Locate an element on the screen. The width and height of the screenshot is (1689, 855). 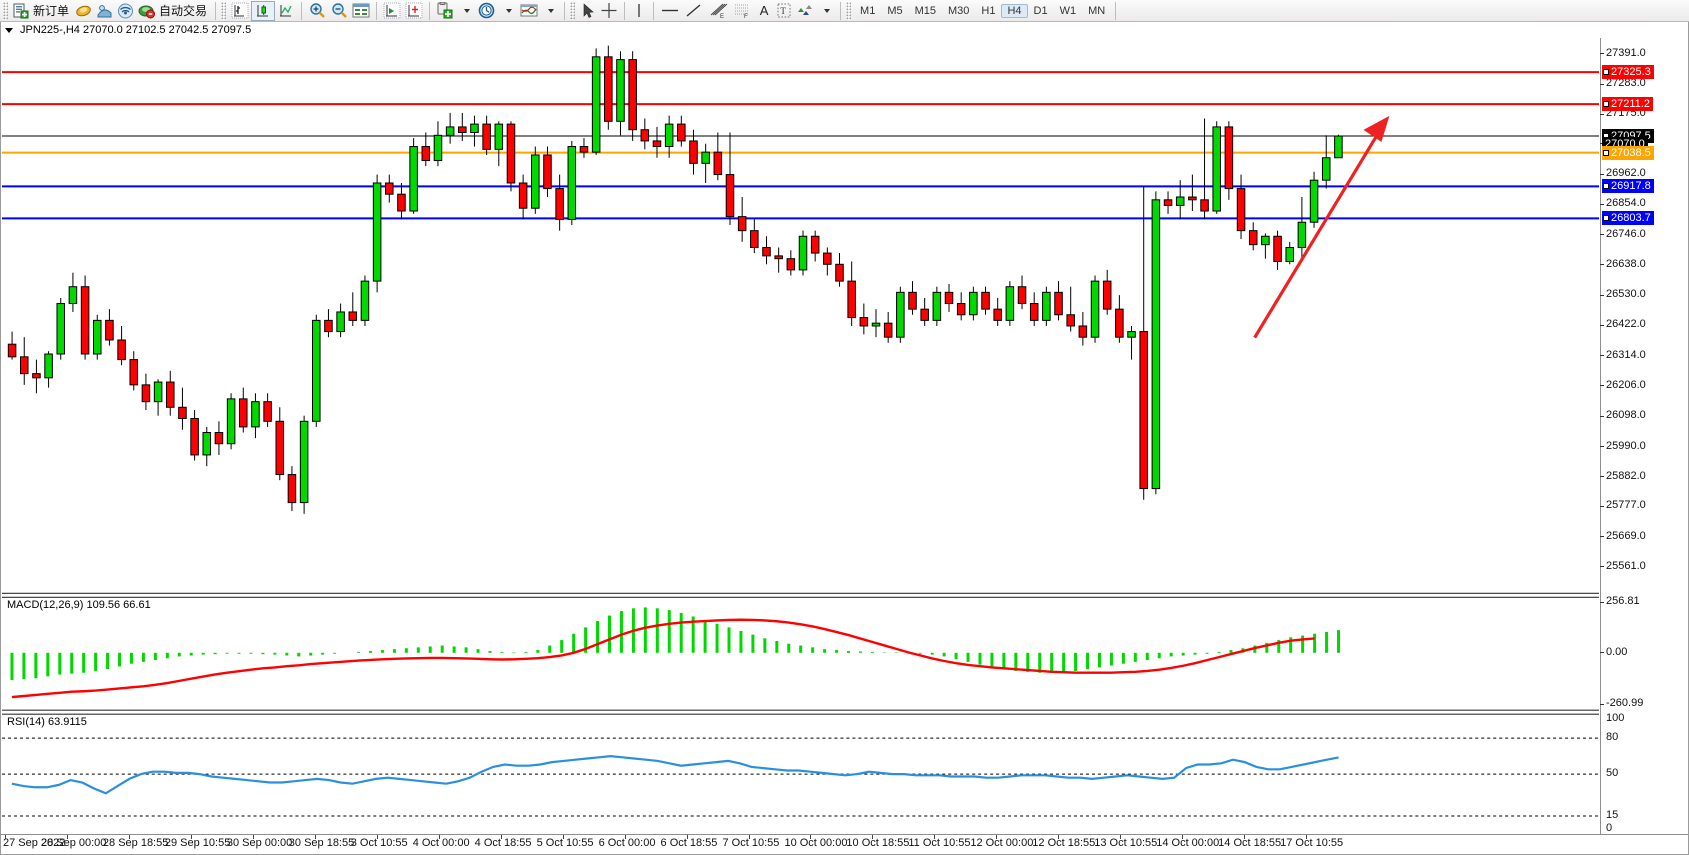
fibonacci-fan-icon: F is located at coordinates (742, 11).